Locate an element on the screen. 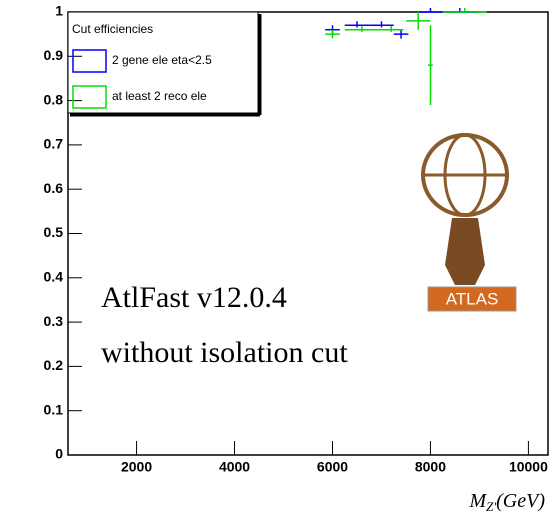 Image resolution: width=559 pixels, height=530 pixels. annotation: AtlFast v12.0.4 is located at coordinates (194, 297).